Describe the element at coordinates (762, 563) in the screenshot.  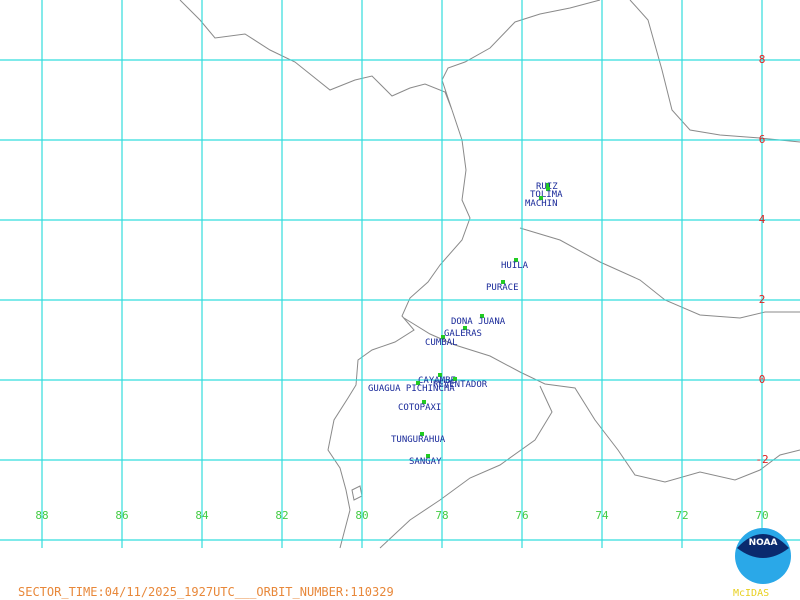
I see `noaa-logo: NOAA McIDAS` at that location.